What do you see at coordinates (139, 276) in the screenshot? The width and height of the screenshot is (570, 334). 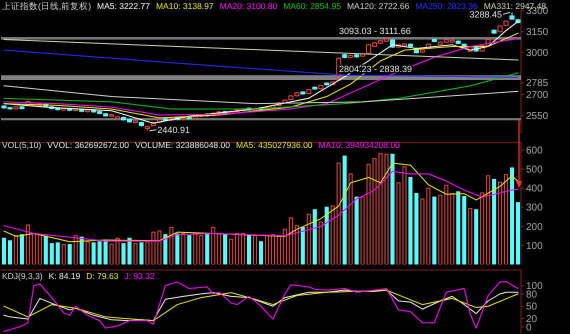 I see `series-label: J: 93.32` at bounding box center [139, 276].